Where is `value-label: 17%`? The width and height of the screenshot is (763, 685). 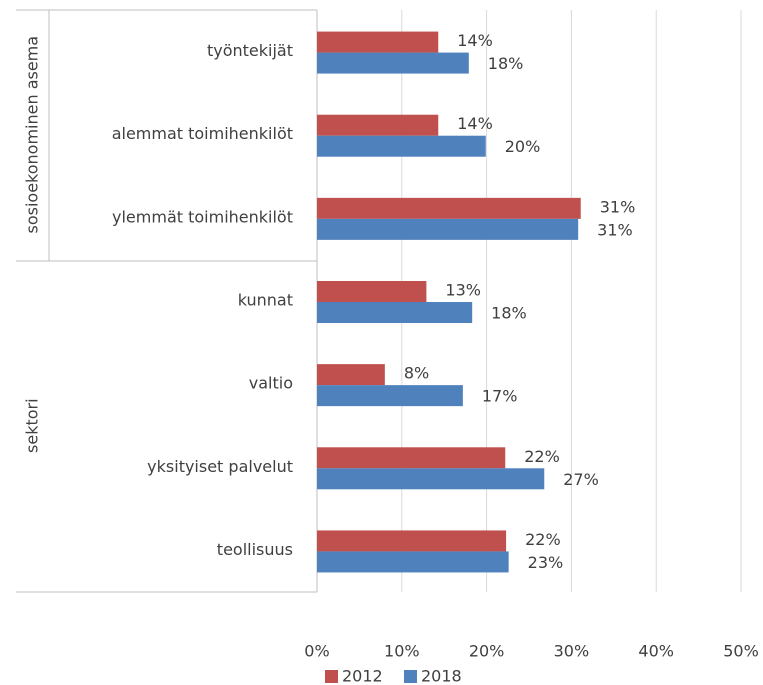 value-label: 17% is located at coordinates (500, 396).